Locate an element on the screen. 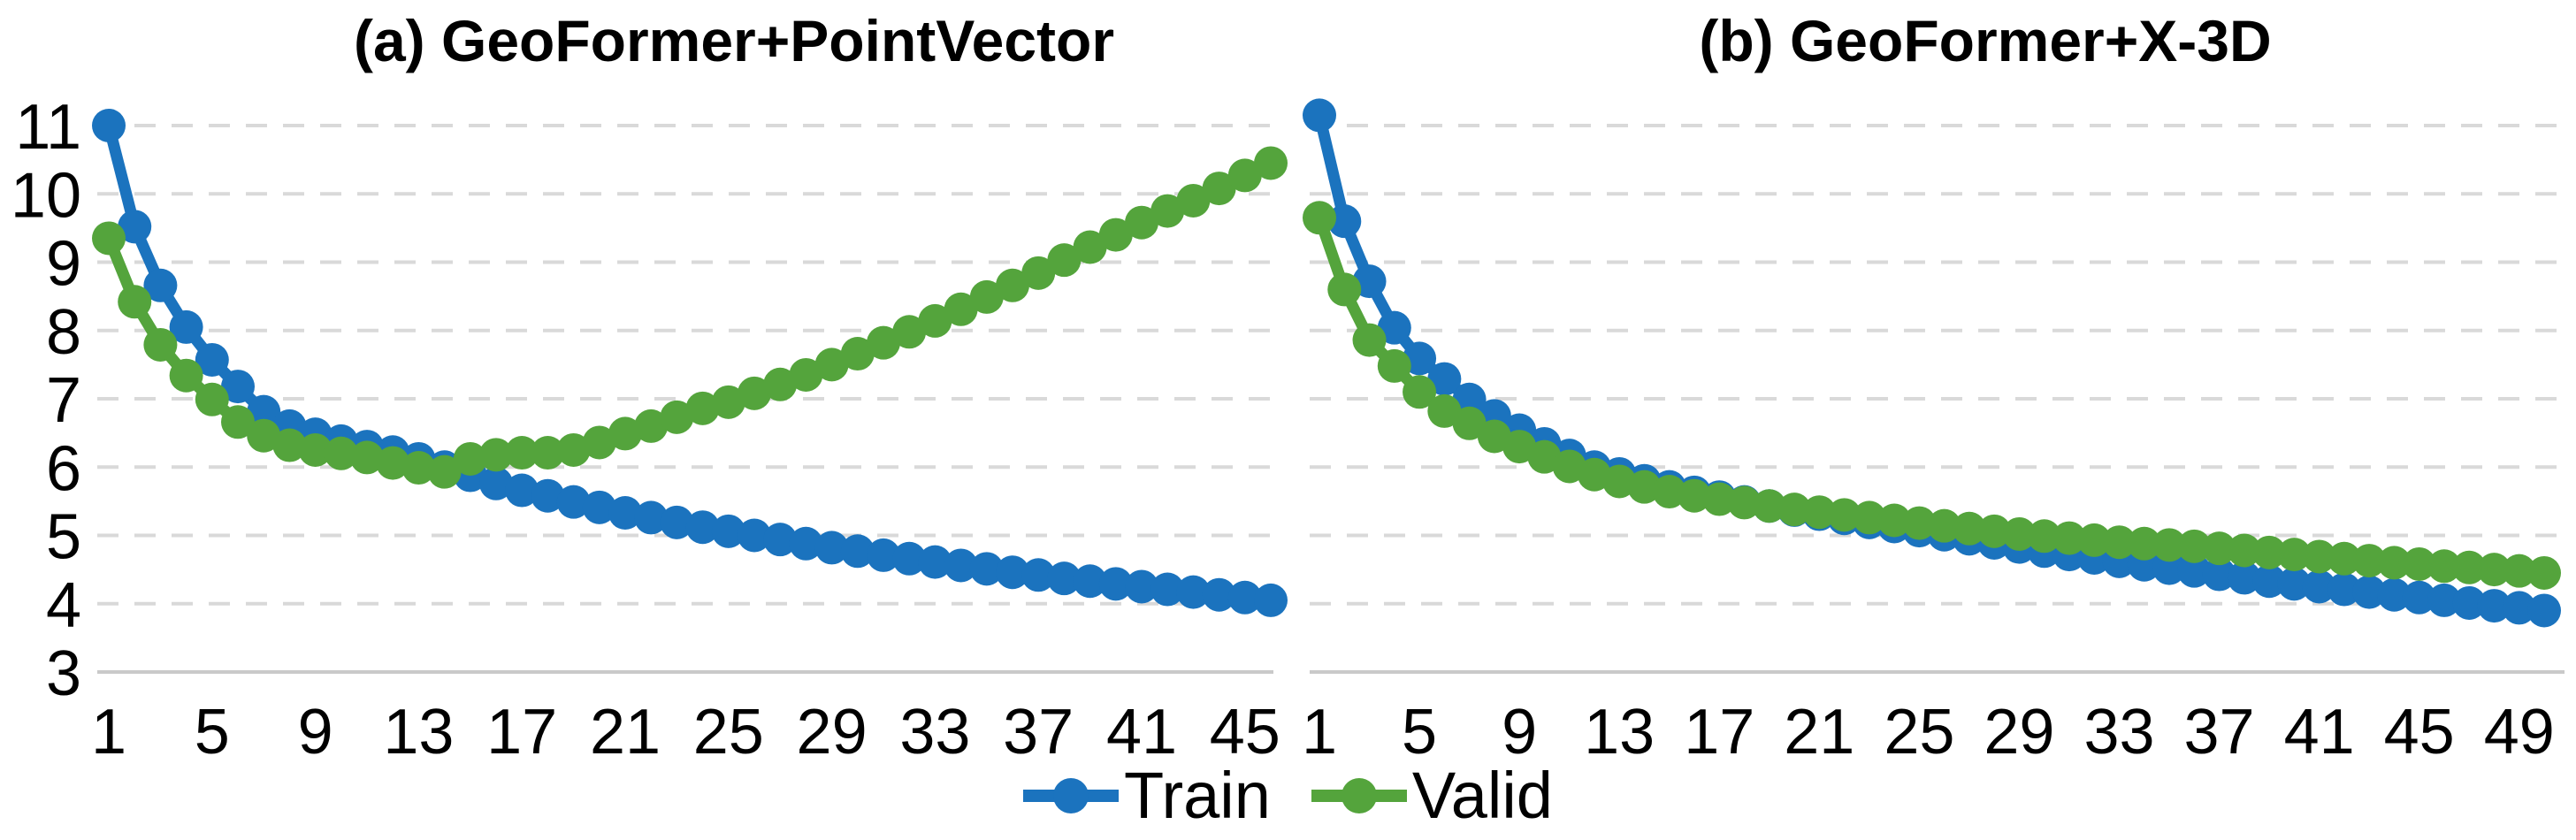 The width and height of the screenshot is (2576, 840). chart-a-y-tick-label-3: 3 is located at coordinates (63, 673).